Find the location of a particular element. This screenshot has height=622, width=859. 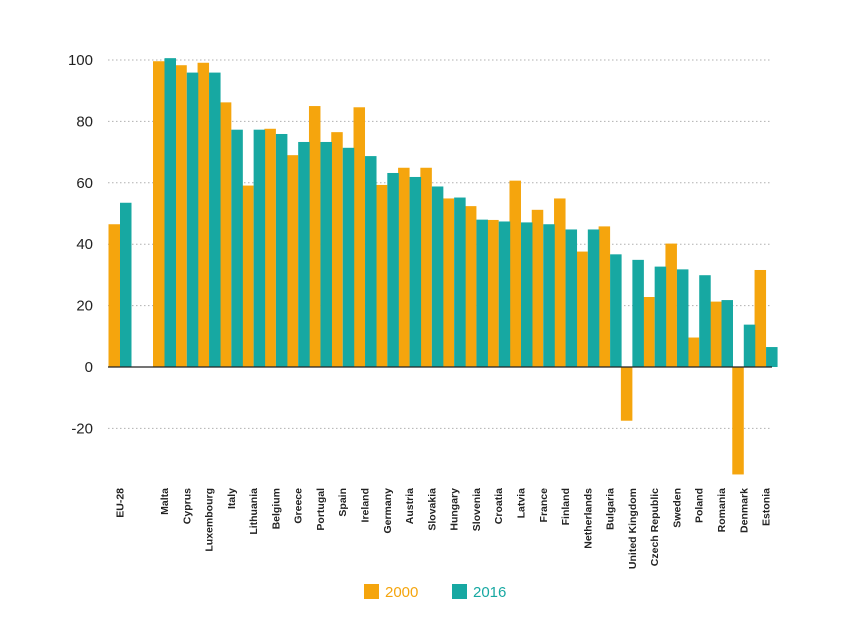

bar-2000-latvia is located at coordinates (515, 273).